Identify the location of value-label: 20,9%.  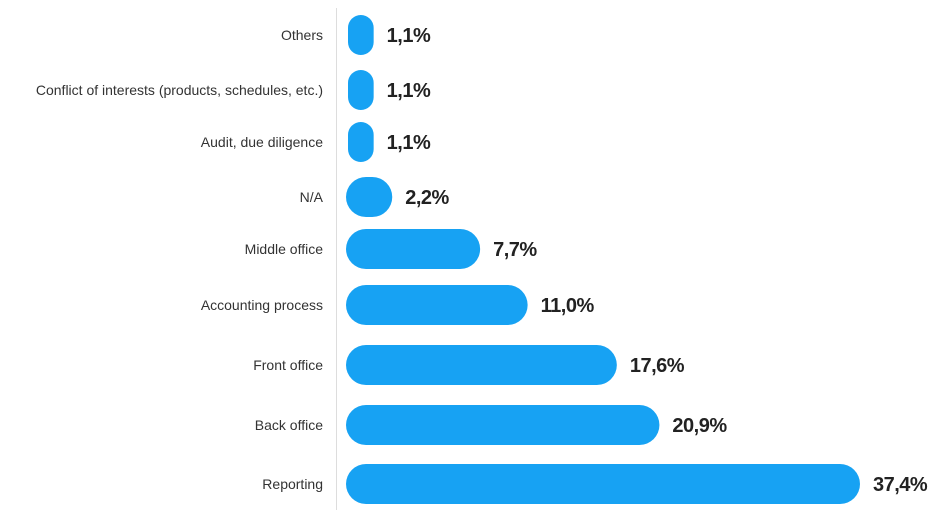
(699, 426).